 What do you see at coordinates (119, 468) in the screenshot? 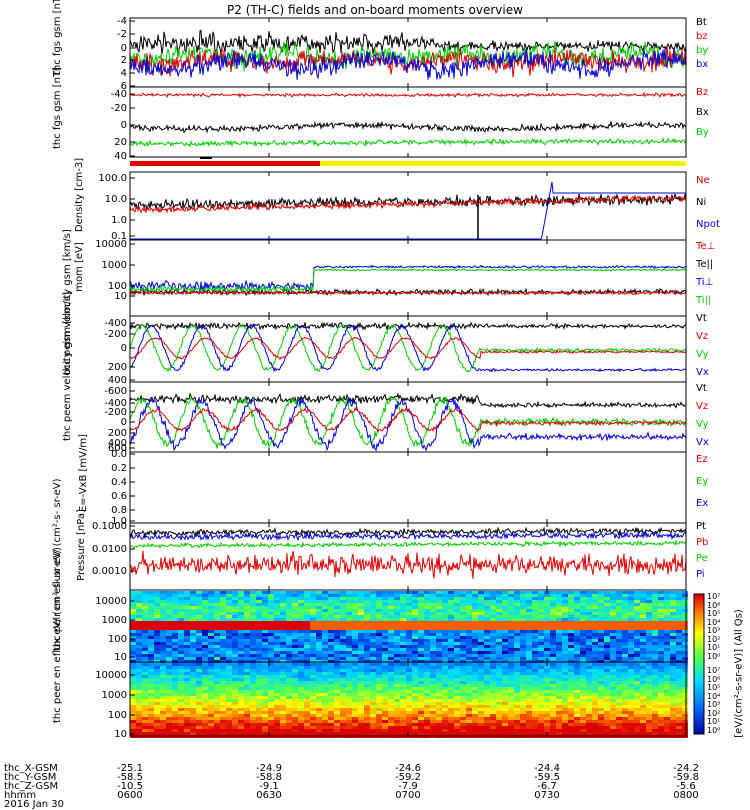
I see `y-tick-label: 0.2` at bounding box center [119, 468].